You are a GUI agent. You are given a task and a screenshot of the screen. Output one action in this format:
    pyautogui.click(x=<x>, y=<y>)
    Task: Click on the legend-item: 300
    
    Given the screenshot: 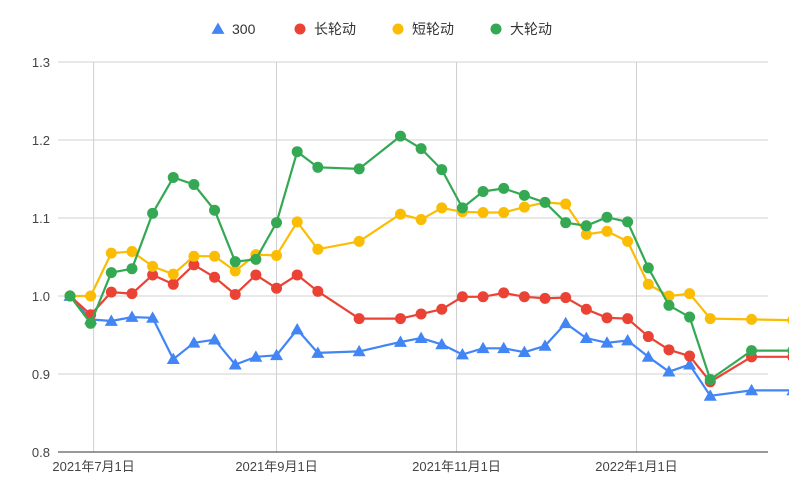 What is the action you would take?
    pyautogui.click(x=233, y=29)
    